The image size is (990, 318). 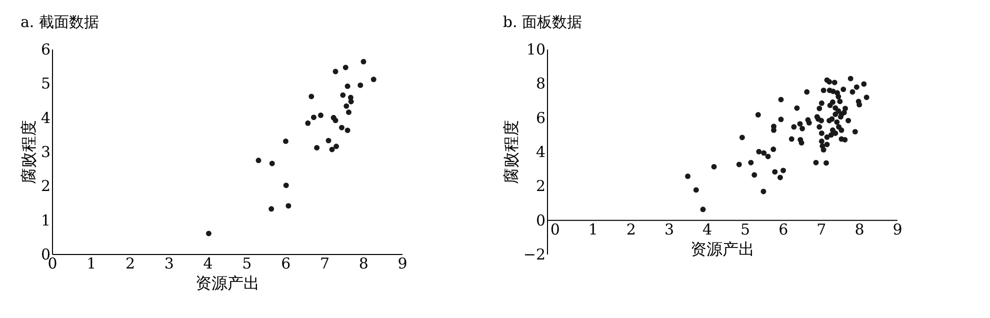 I want to click on y-tick-label: 10, so click(x=536, y=49).